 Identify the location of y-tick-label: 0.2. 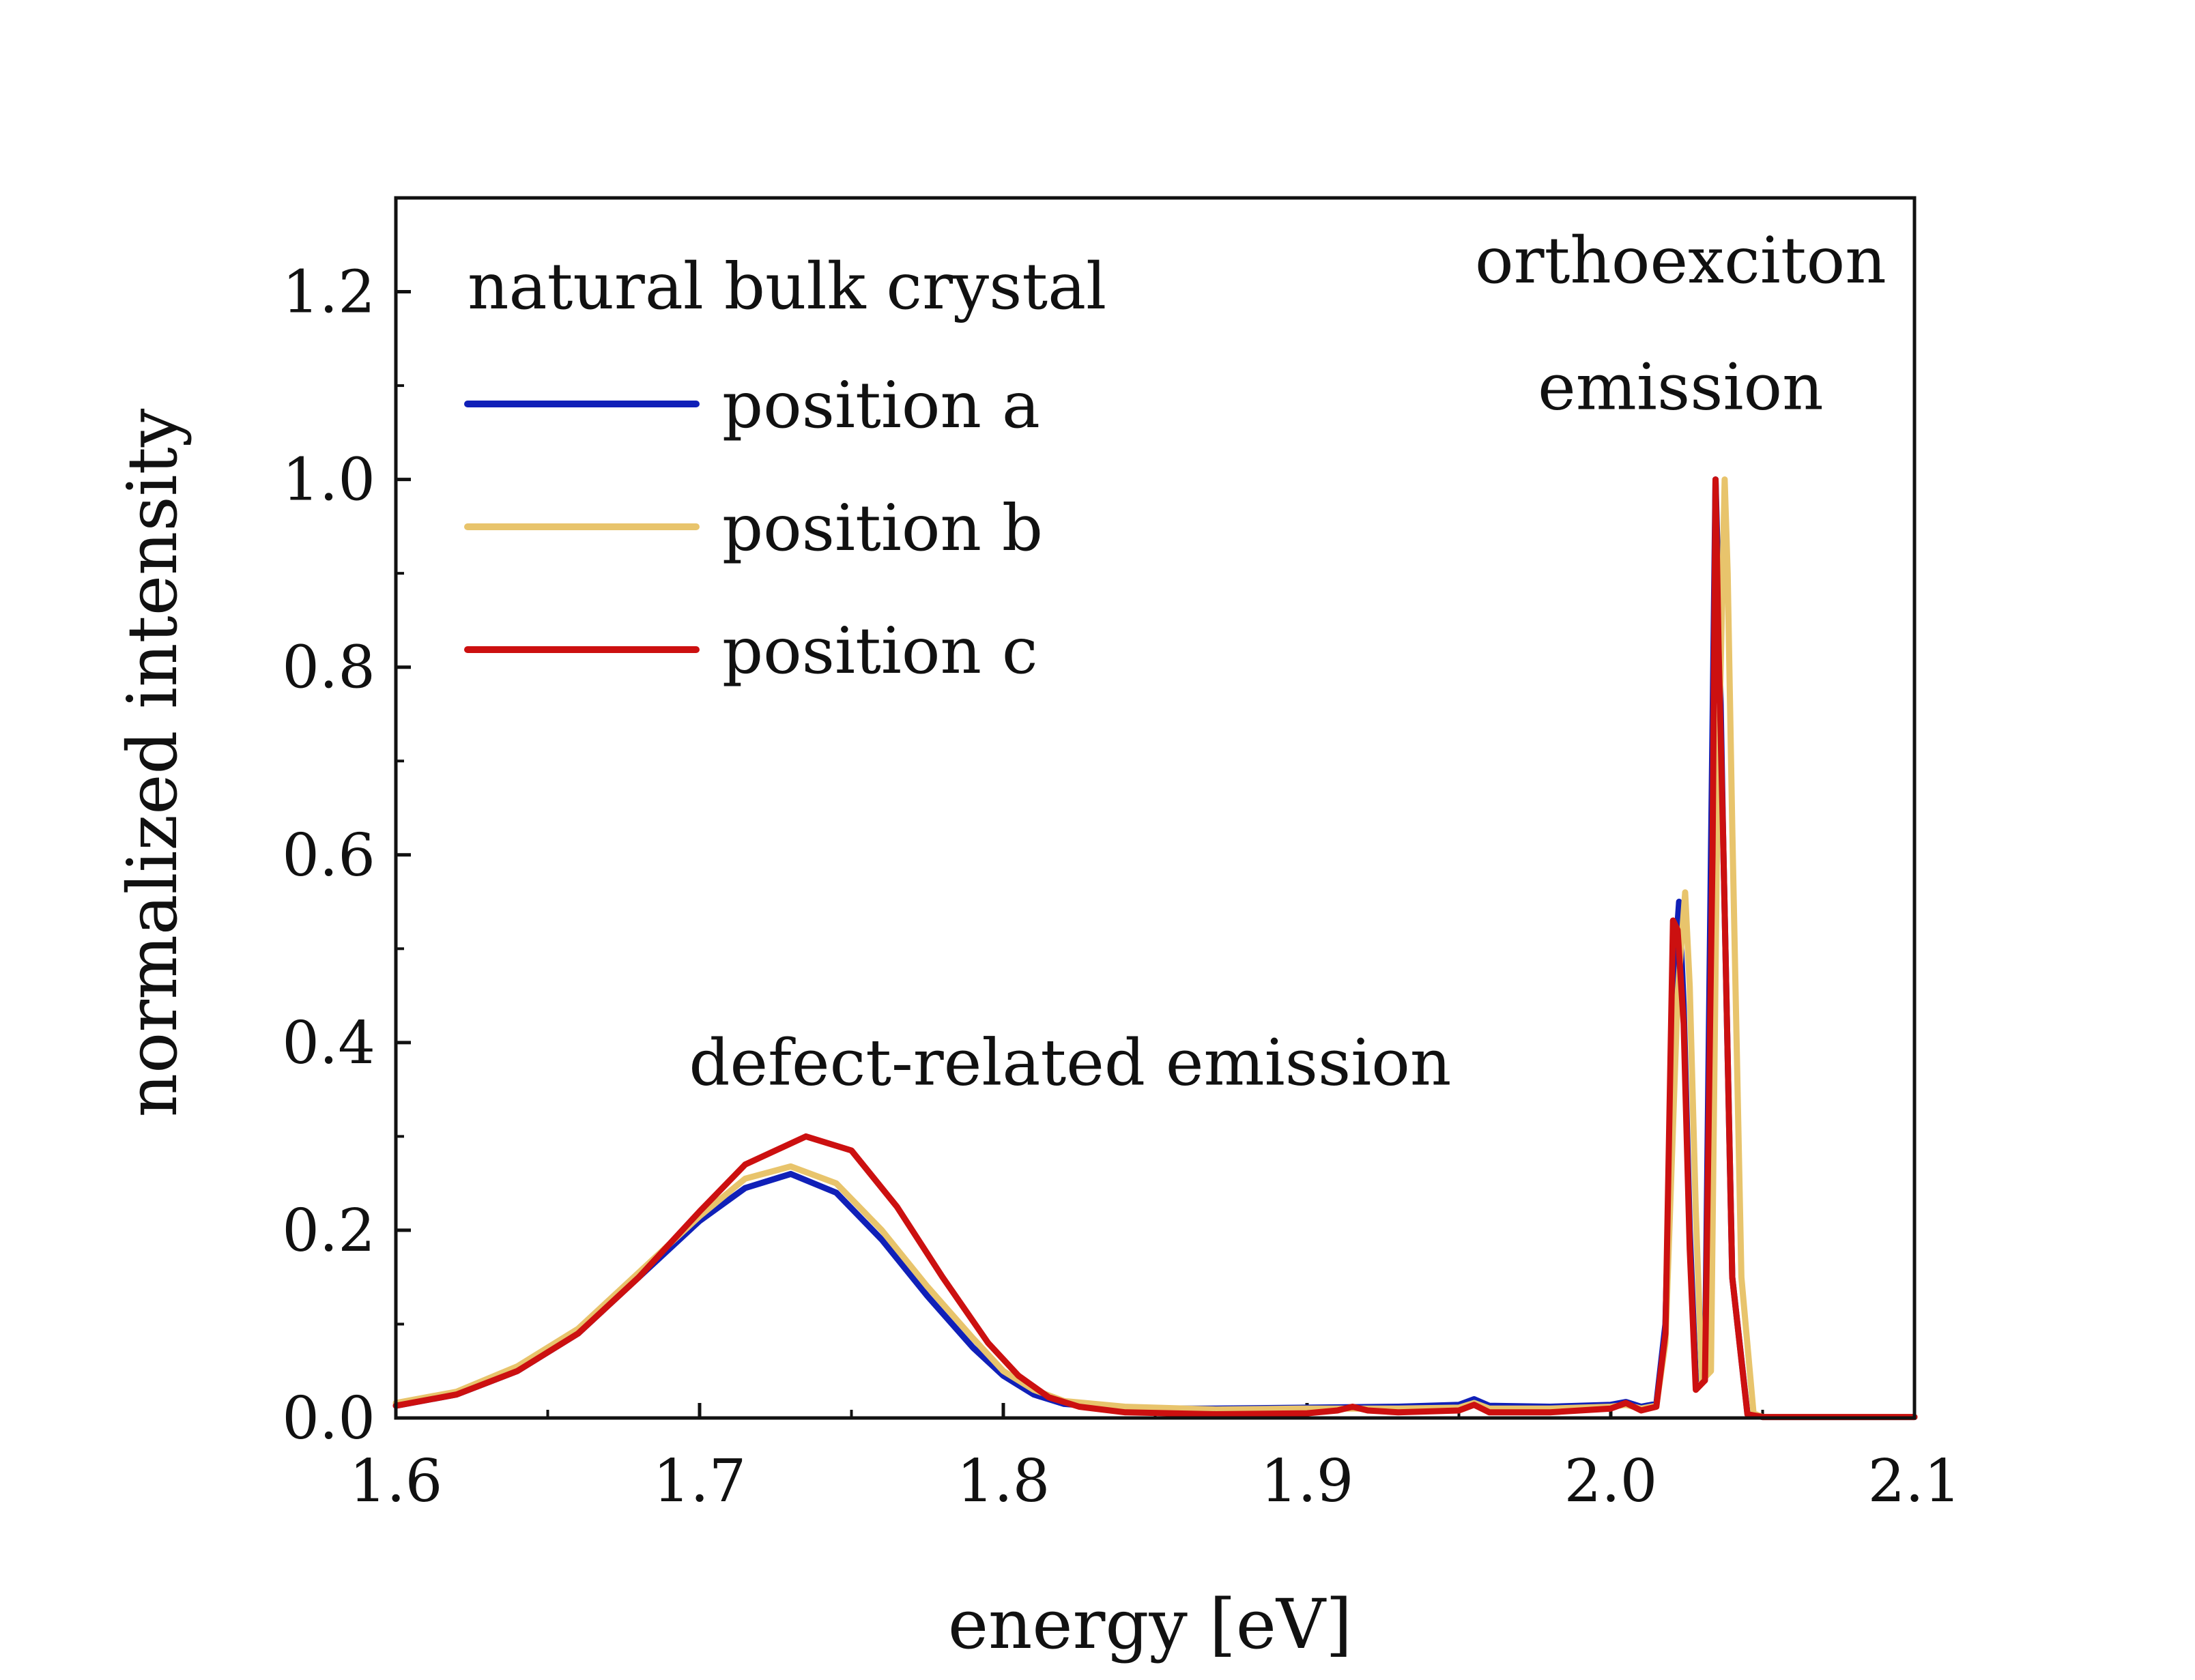
(328, 1231).